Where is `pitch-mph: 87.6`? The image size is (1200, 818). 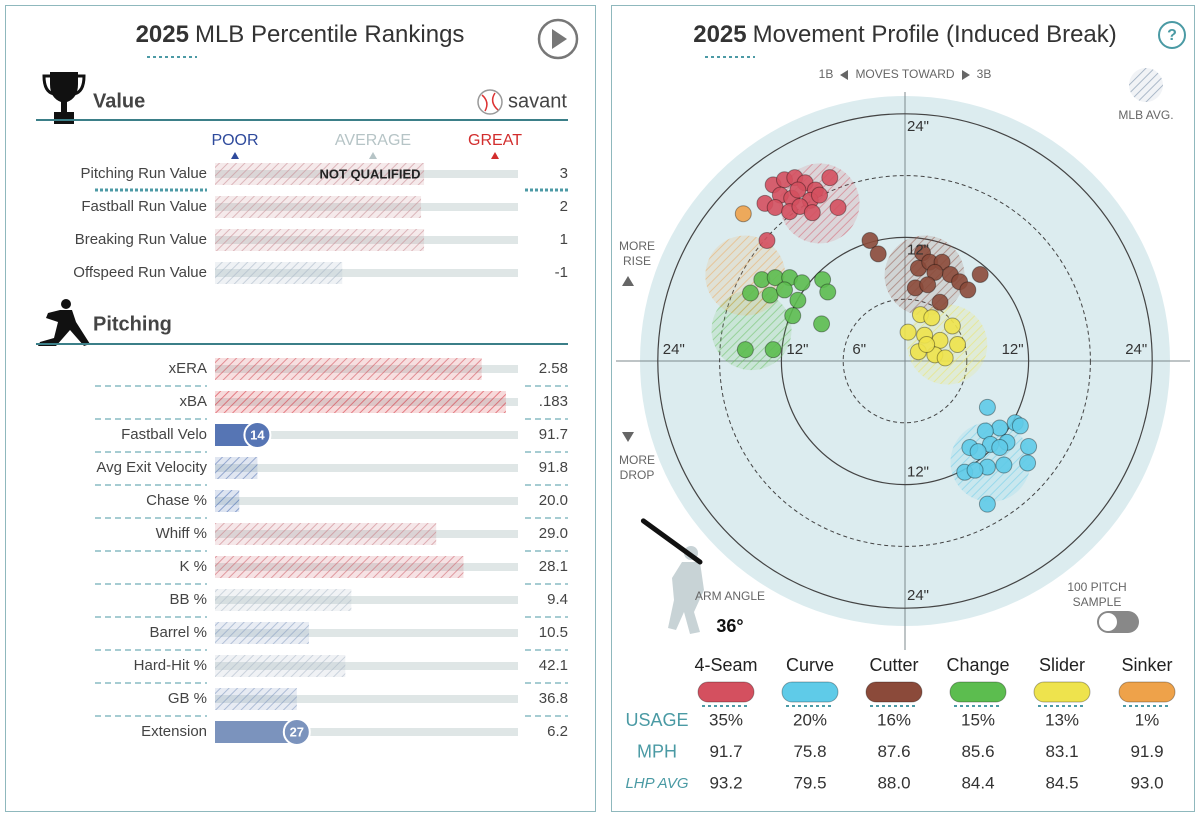
pitch-mph: 87.6 is located at coordinates (893, 751).